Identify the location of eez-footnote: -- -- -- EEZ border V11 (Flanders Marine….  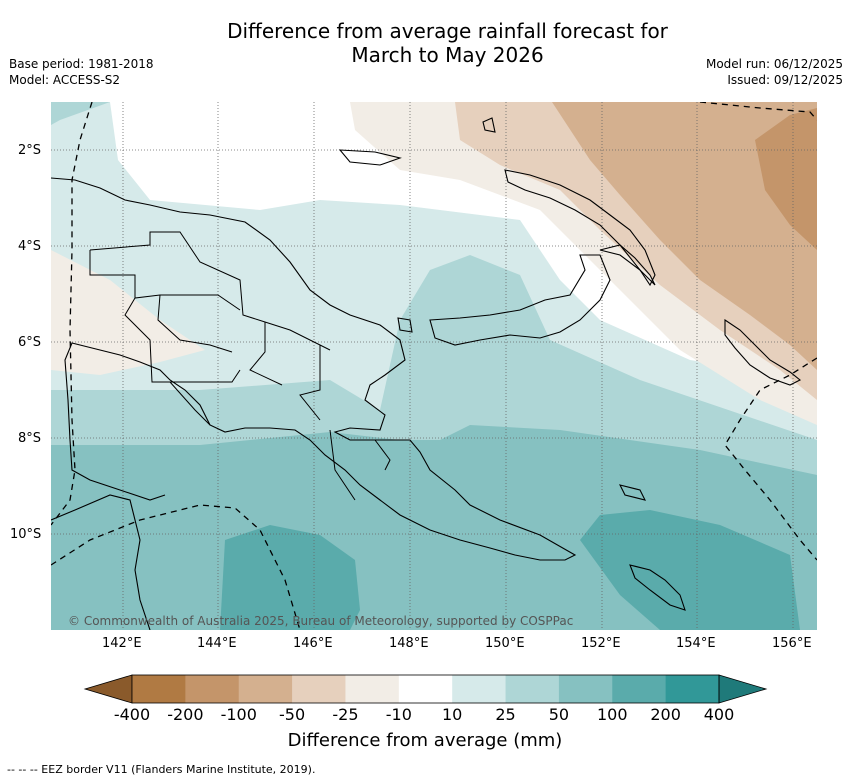
(161, 769).